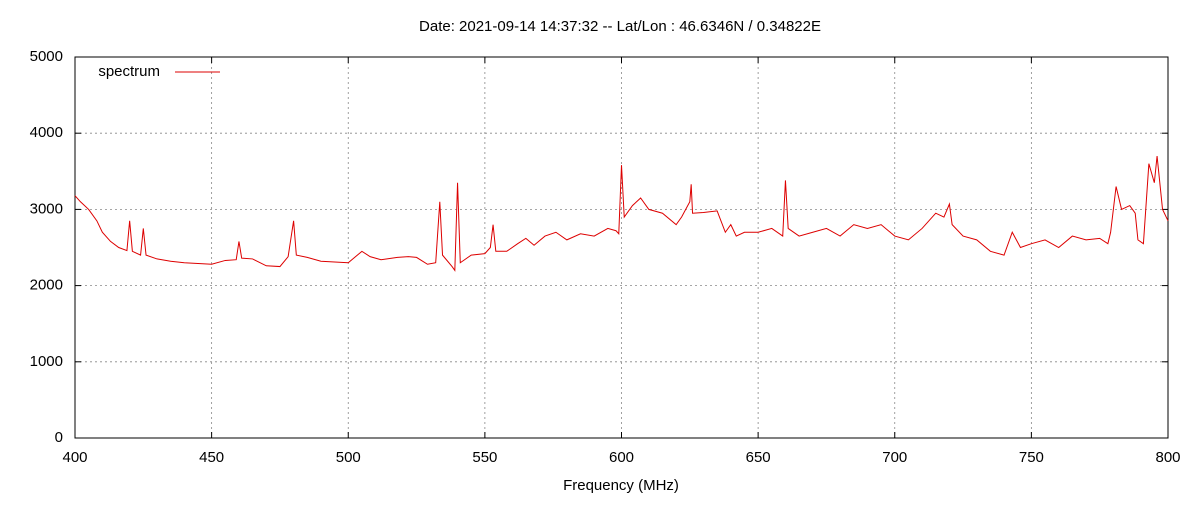 The height and width of the screenshot is (505, 1200). Describe the element at coordinates (348, 457) in the screenshot. I see `x-tick-label: 500` at that location.